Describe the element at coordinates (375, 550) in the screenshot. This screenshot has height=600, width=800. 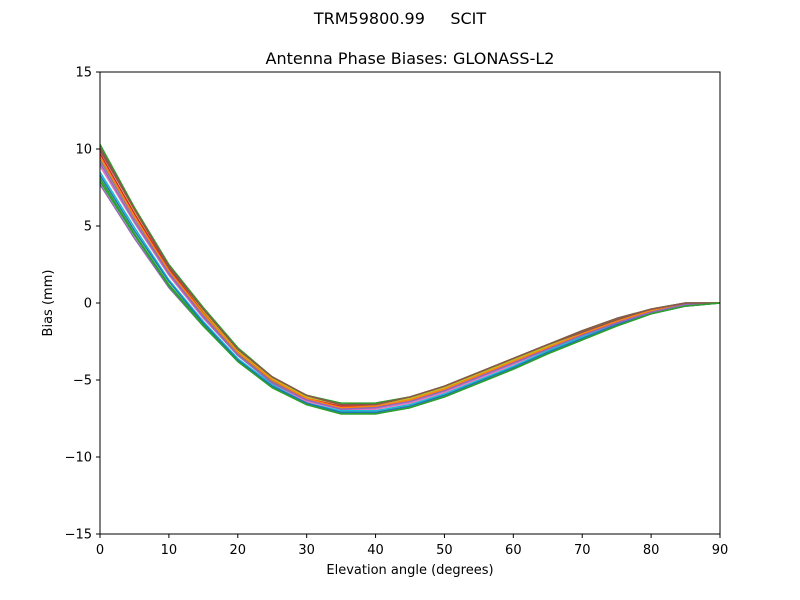
I see `x-tick-label: 40` at that location.